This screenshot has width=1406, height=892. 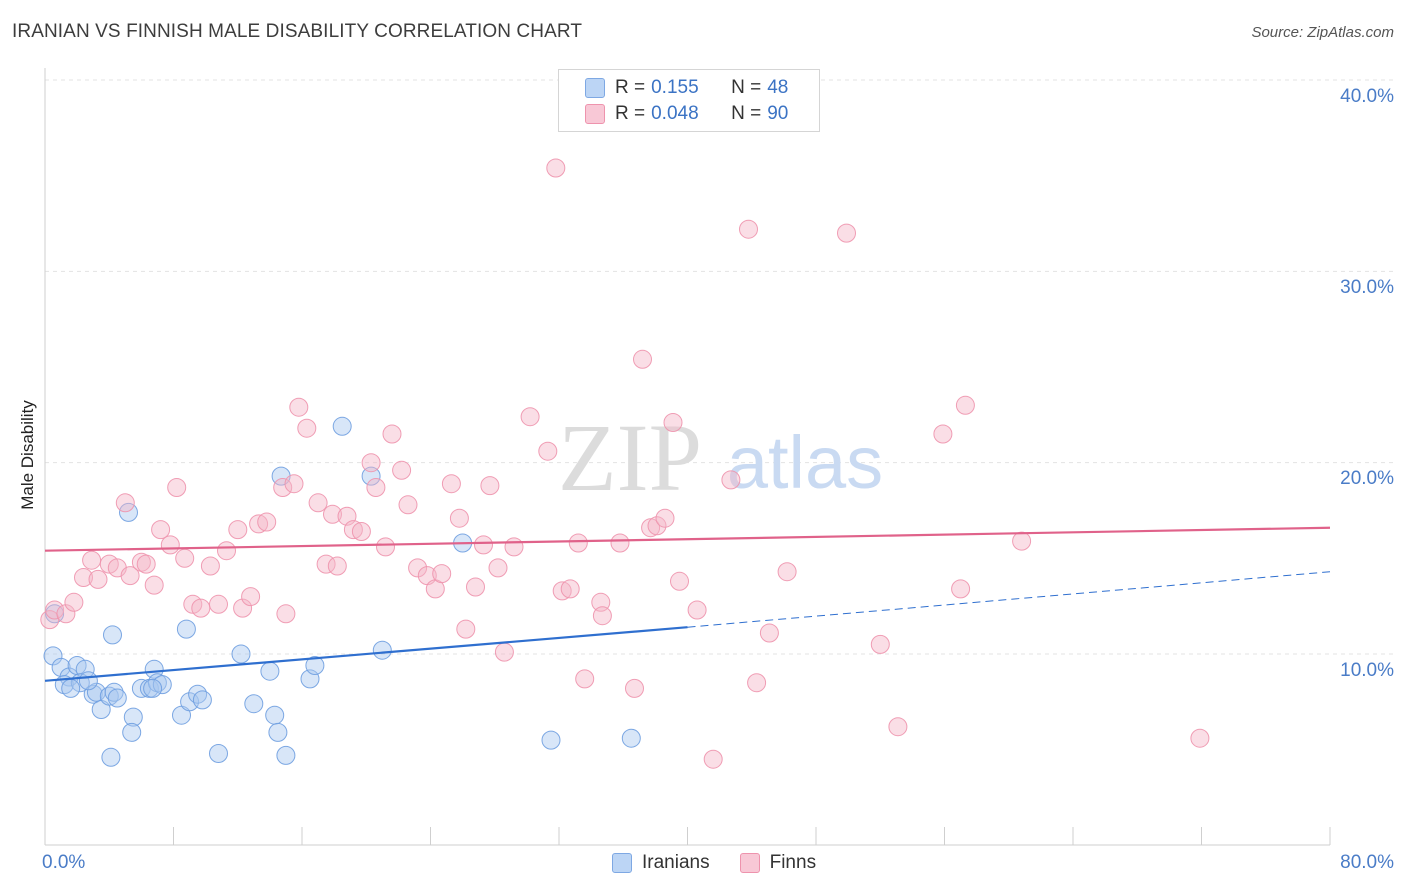 What do you see at coordinates (661, 863) in the screenshot?
I see `legend-item-iranians: Iranians` at bounding box center [661, 863].